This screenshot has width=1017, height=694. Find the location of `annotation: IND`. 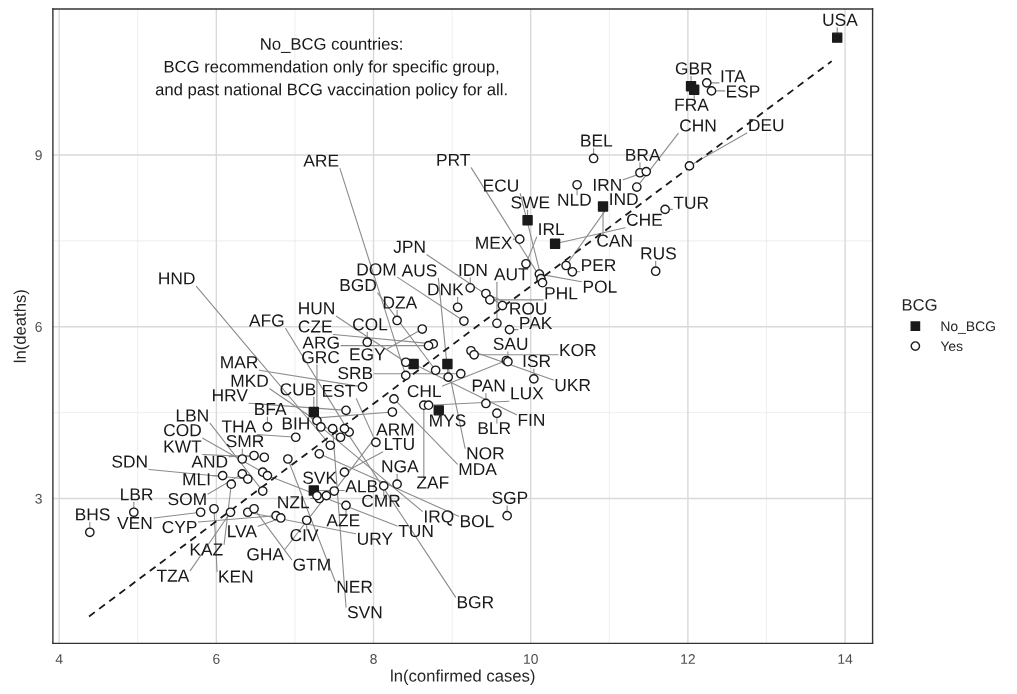

annotation: IND is located at coordinates (624, 199).